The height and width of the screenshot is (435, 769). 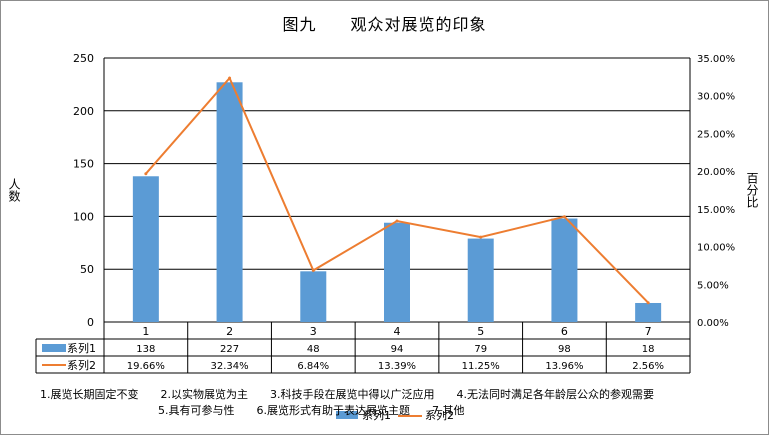 What do you see at coordinates (81, 365) in the screenshot?
I see `table-series-name: 系列2` at bounding box center [81, 365].